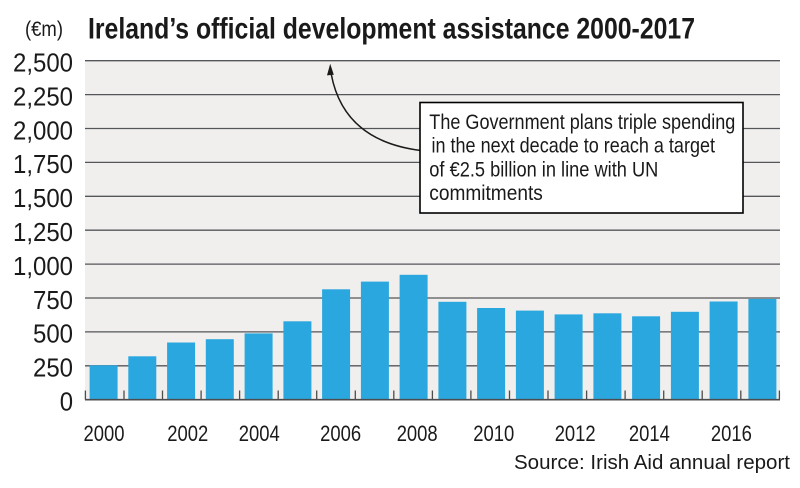  Describe the element at coordinates (43, 198) in the screenshot. I see `svg-text: 1,500` at that location.